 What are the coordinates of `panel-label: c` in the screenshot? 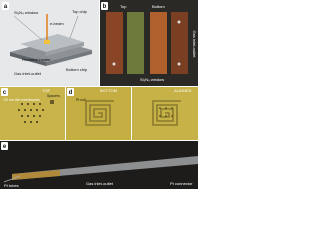 It's located at (5, 93).